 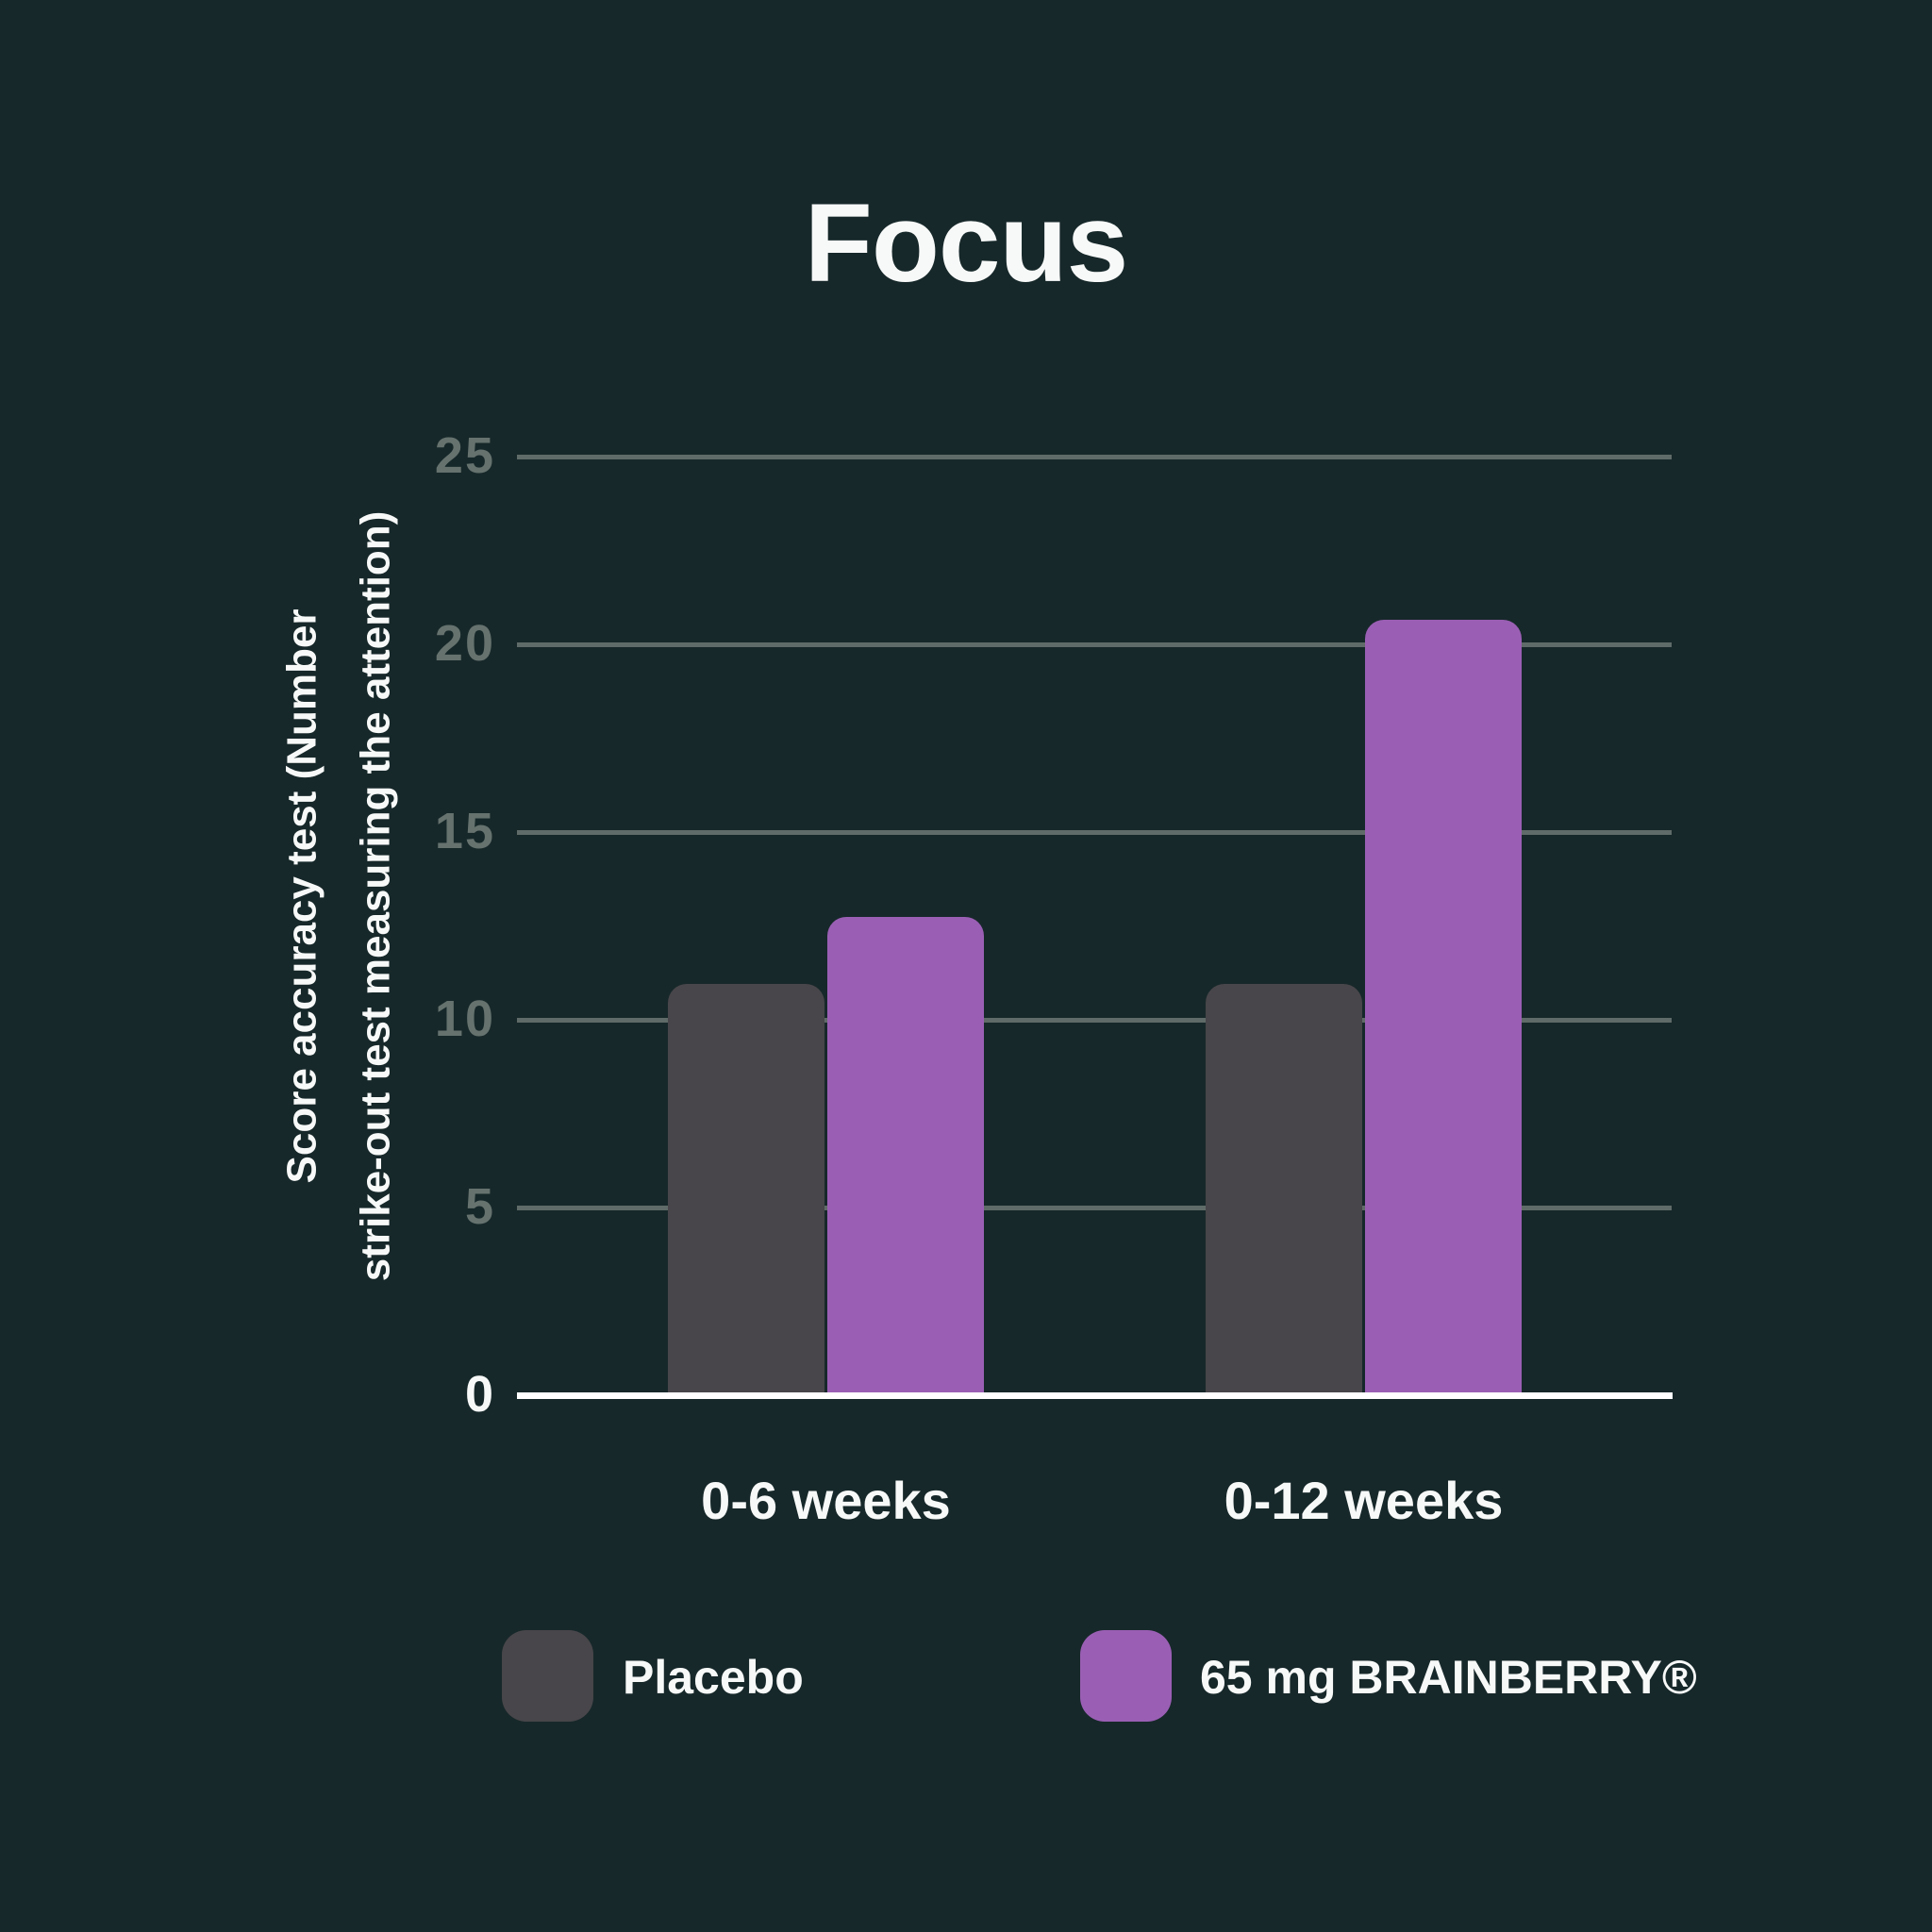 What do you see at coordinates (1284, 1189) in the screenshot?
I see `bar-placebo-0-12-weeks` at bounding box center [1284, 1189].